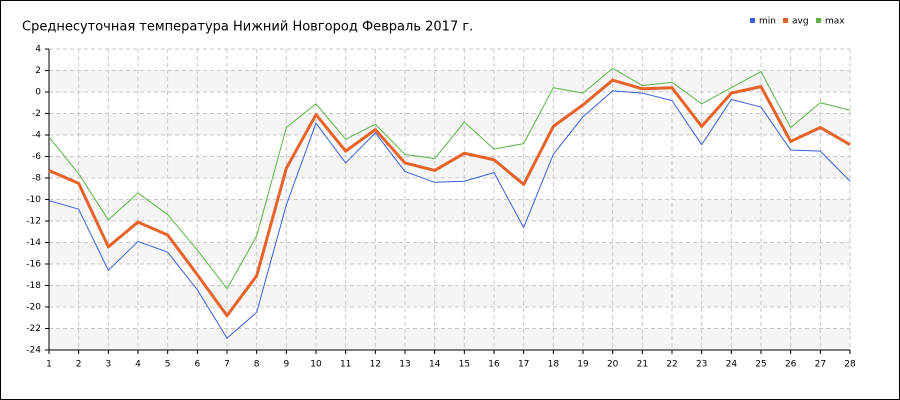 The width and height of the screenshot is (900, 400). What do you see at coordinates (49, 365) in the screenshot?
I see `x-tick-label: 1` at bounding box center [49, 365].